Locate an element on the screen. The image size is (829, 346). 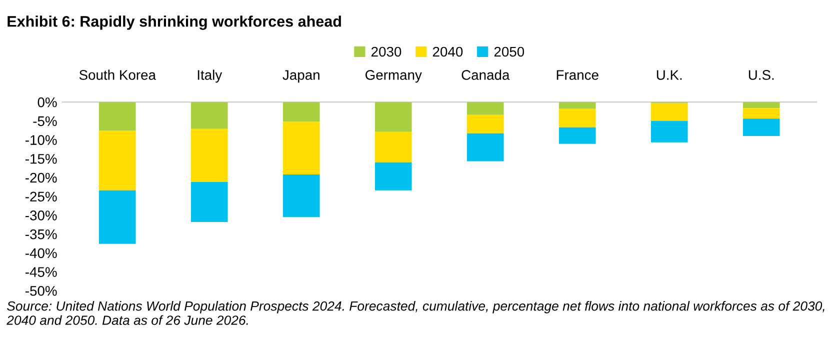
y-tick-label: -35% is located at coordinates (41, 234).